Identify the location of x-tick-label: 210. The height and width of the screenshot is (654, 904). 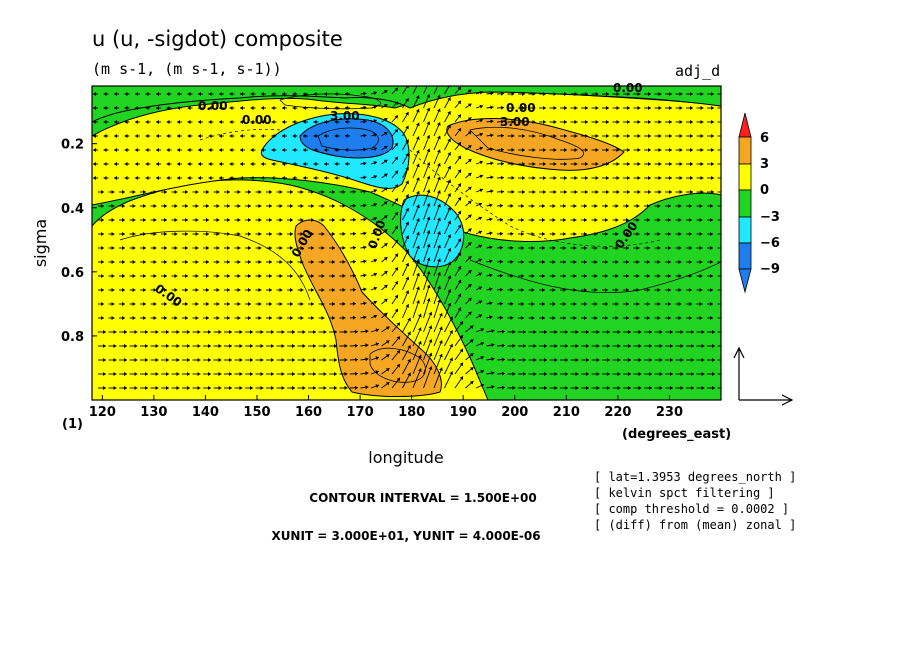
(566, 412).